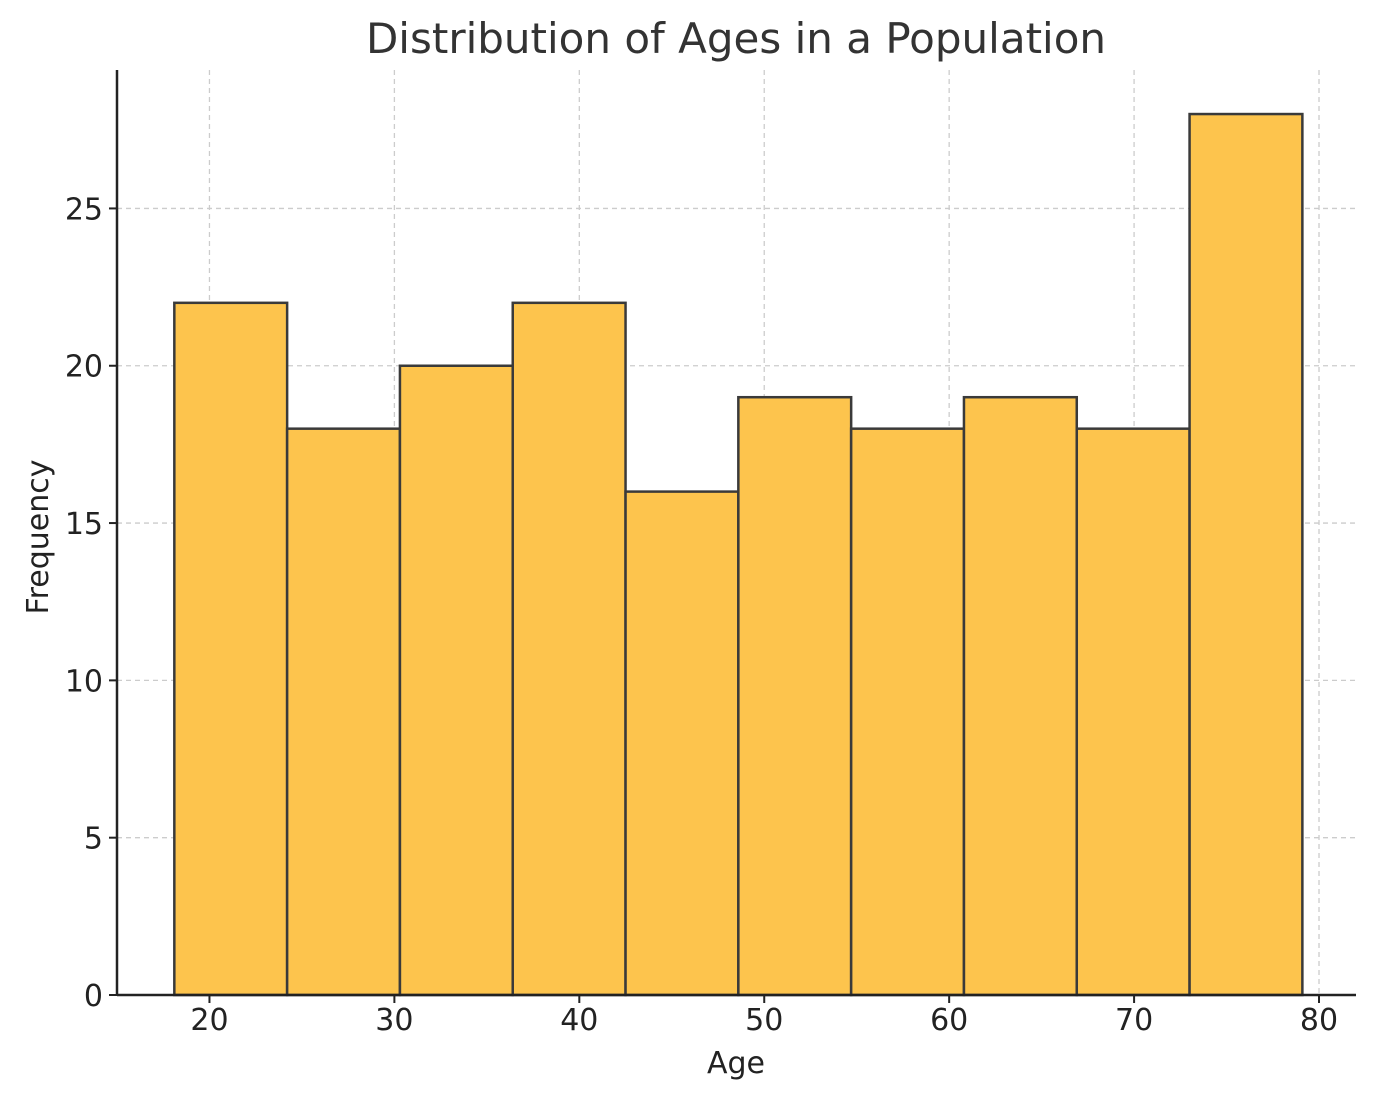 The image size is (1376, 1101). Describe the element at coordinates (38, 537) in the screenshot. I see `y-axis-label: Frequency` at that location.